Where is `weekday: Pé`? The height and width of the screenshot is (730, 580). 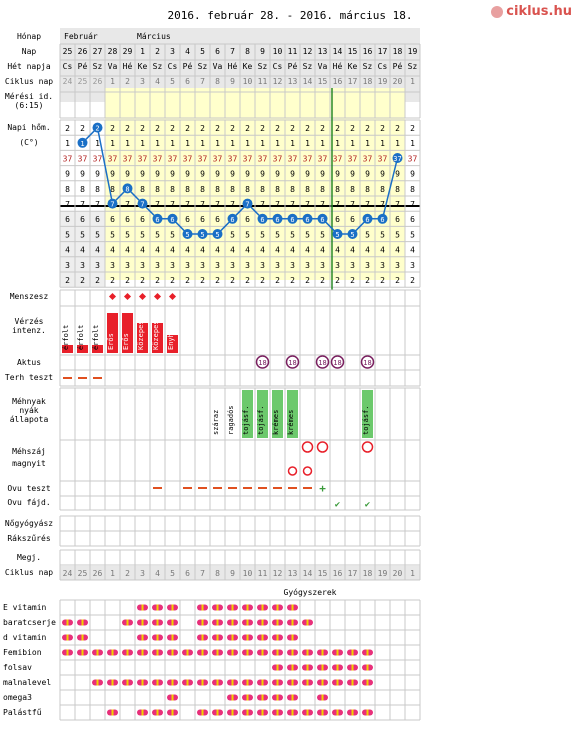
weekday: Pé is located at coordinates (83, 66).